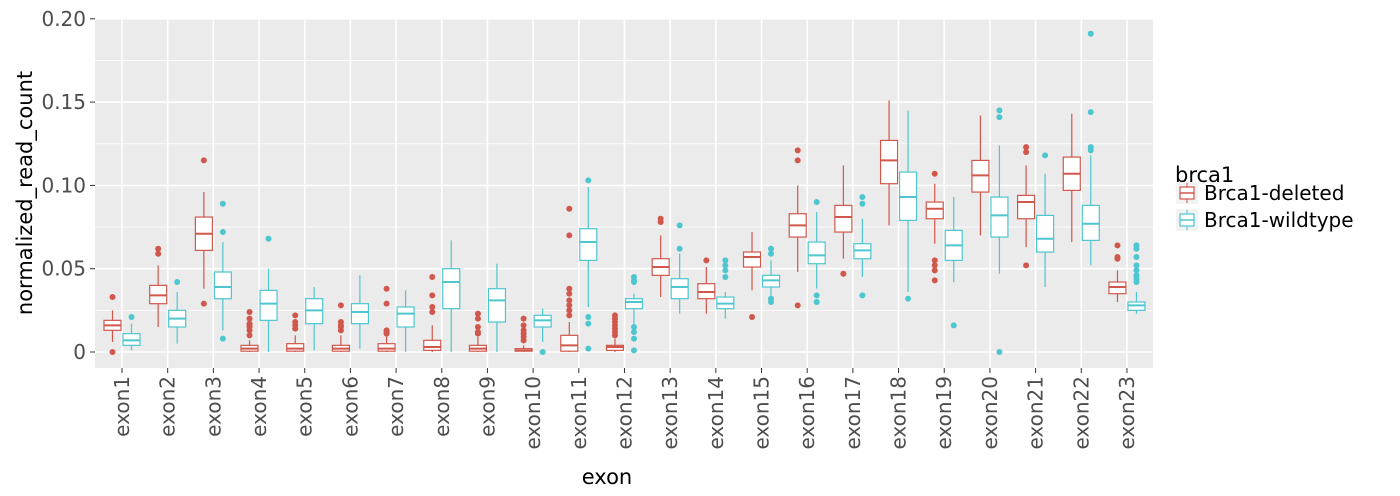  What do you see at coordinates (487, 406) in the screenshot?
I see `x-tick-label: exon9` at bounding box center [487, 406].